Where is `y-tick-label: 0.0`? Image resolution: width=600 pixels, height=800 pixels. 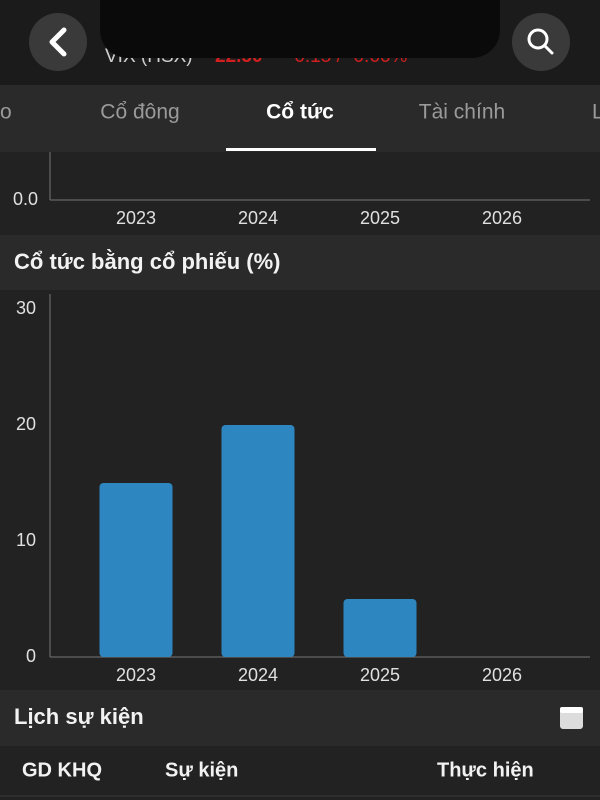
y-tick-label: 0.0 is located at coordinates (25, 199).